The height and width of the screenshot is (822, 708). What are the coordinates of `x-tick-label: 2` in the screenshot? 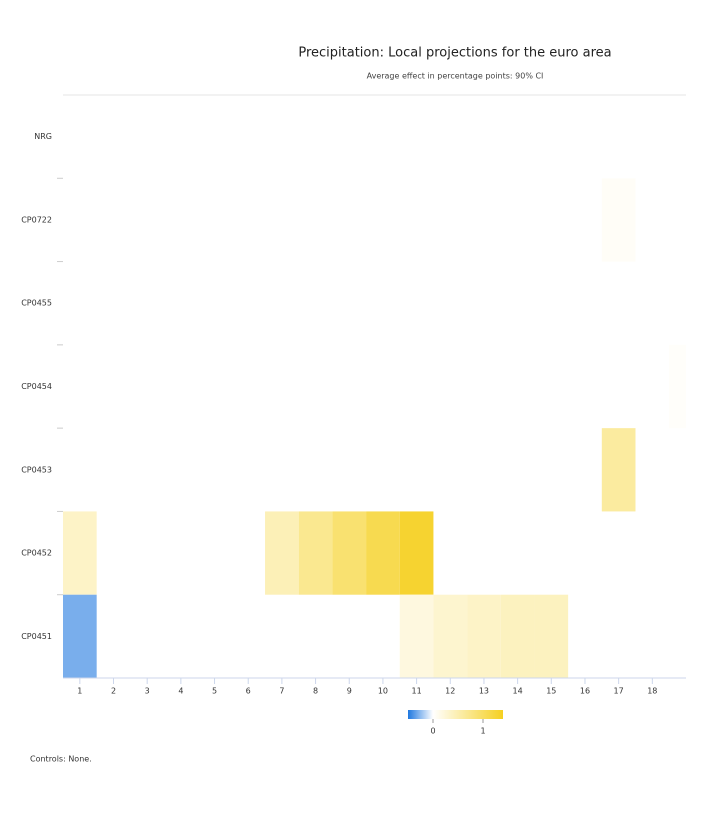 It's located at (113, 691).